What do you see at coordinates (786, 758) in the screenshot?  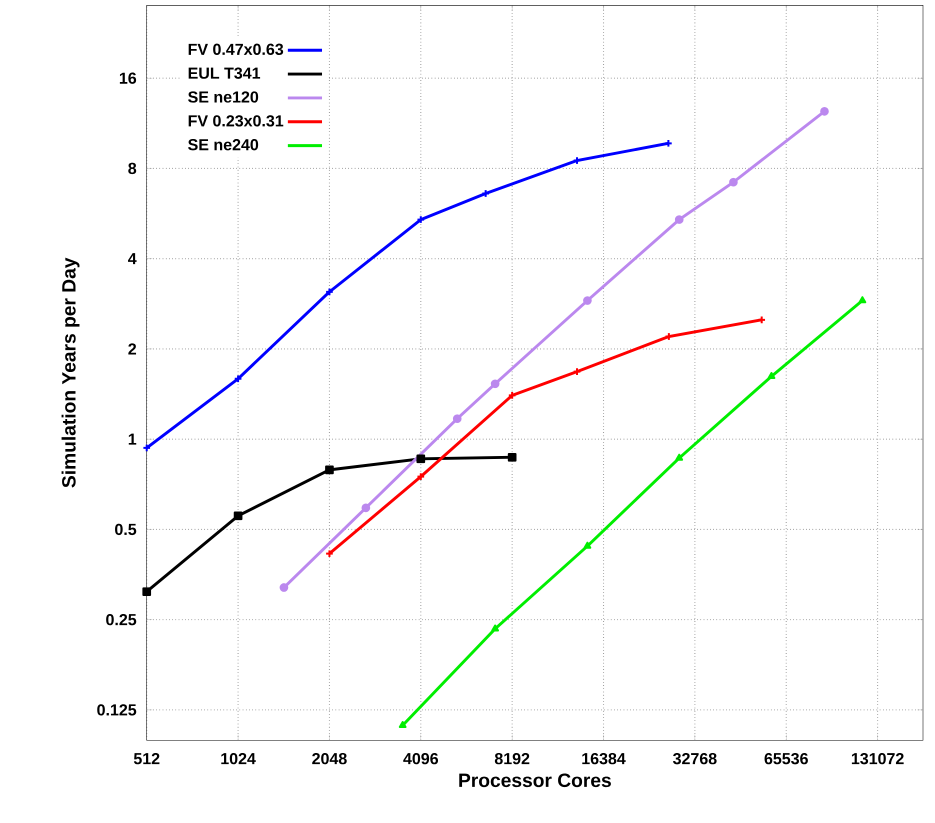 I see `x-tick-label: 65536` at bounding box center [786, 758].